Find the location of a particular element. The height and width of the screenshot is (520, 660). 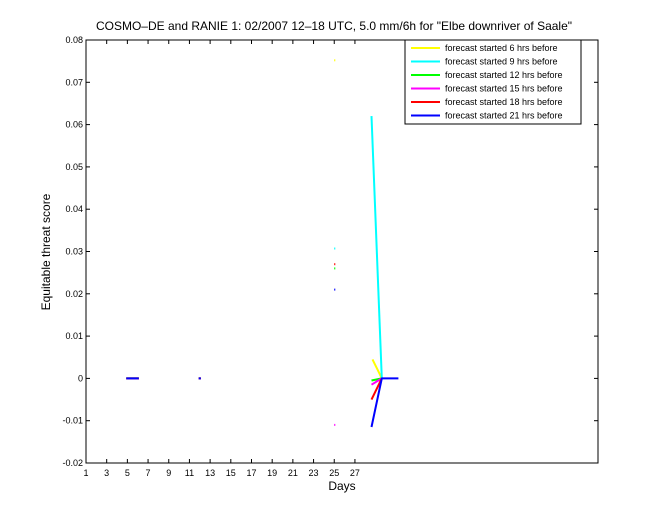

y-tick-label: 0.07 is located at coordinates (74, 82).